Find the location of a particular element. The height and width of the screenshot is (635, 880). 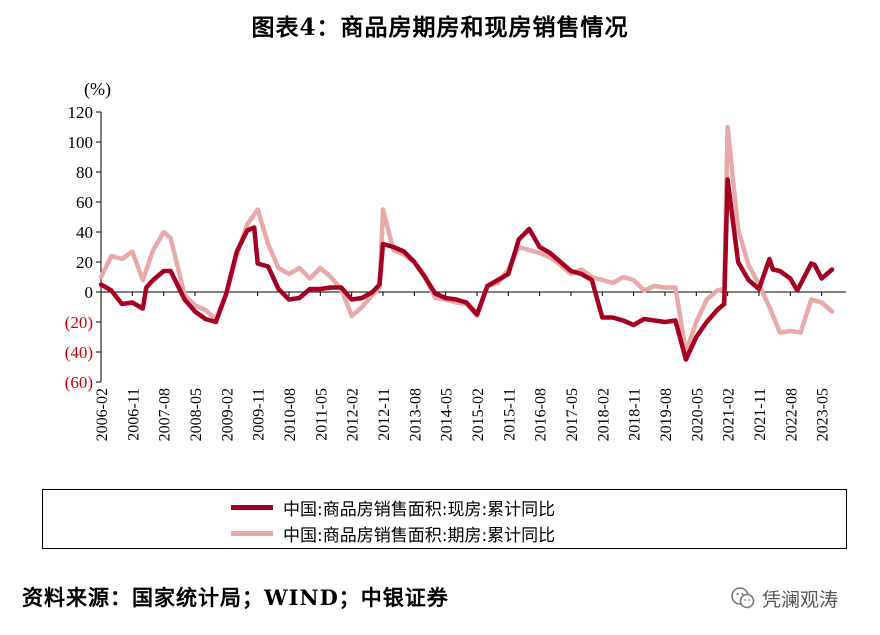

y-tick-label: 40 is located at coordinates (84, 232).